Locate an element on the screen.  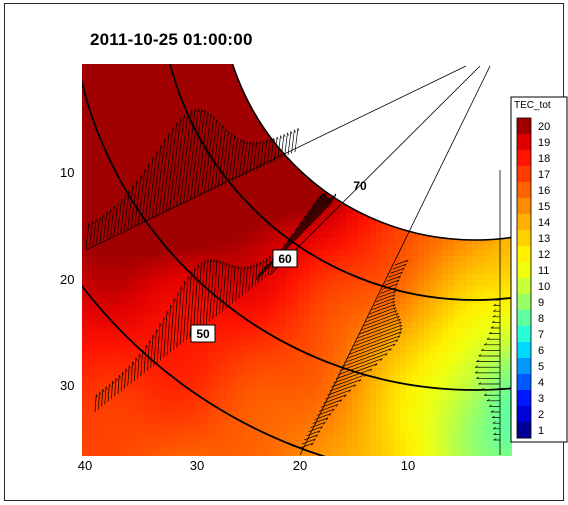
vector-arrow is located at coordinates (208, 292).